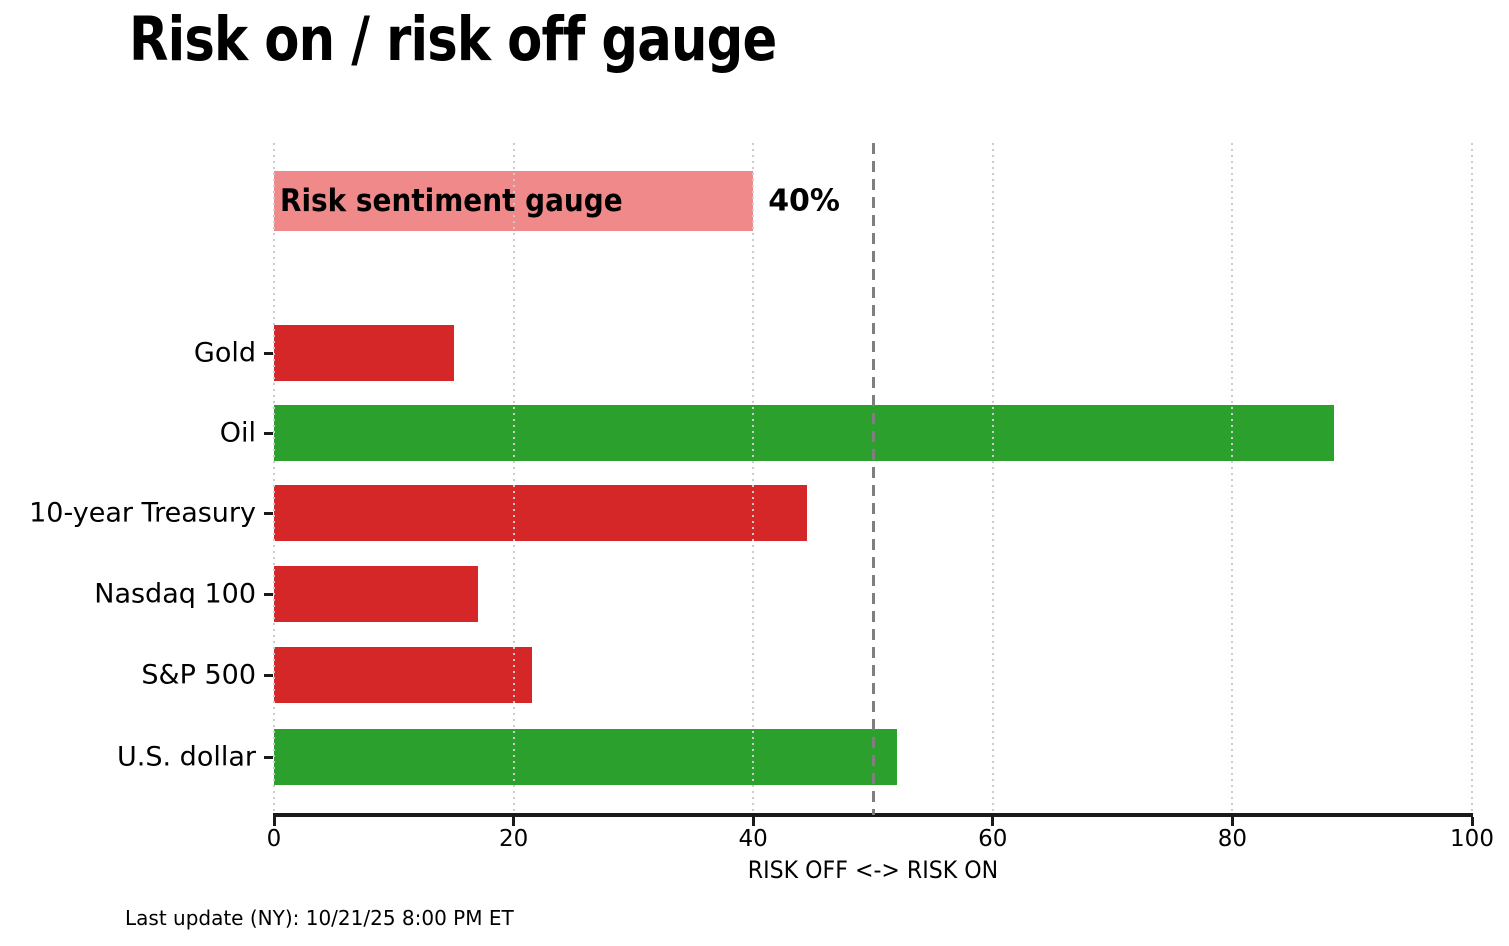 The height and width of the screenshot is (946, 1509). I want to click on x-tick-label-0: 0, so click(274, 839).